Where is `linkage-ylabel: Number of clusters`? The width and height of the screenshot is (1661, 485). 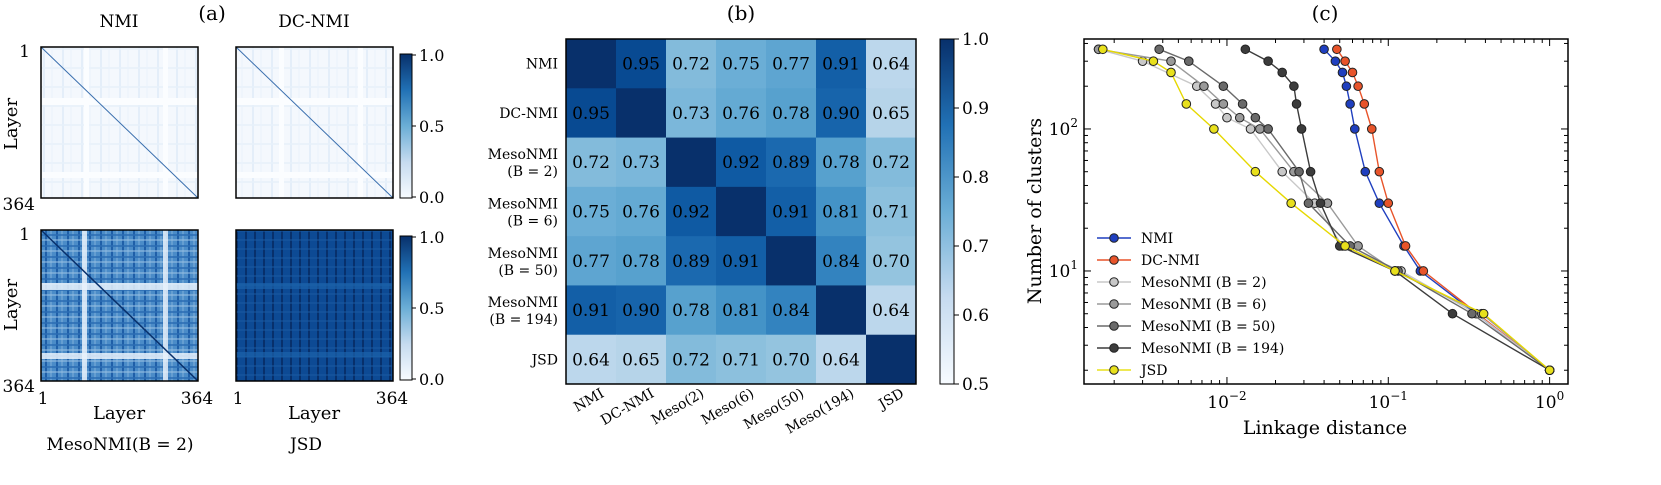
linkage-ylabel: Number of clusters is located at coordinates (1035, 211).